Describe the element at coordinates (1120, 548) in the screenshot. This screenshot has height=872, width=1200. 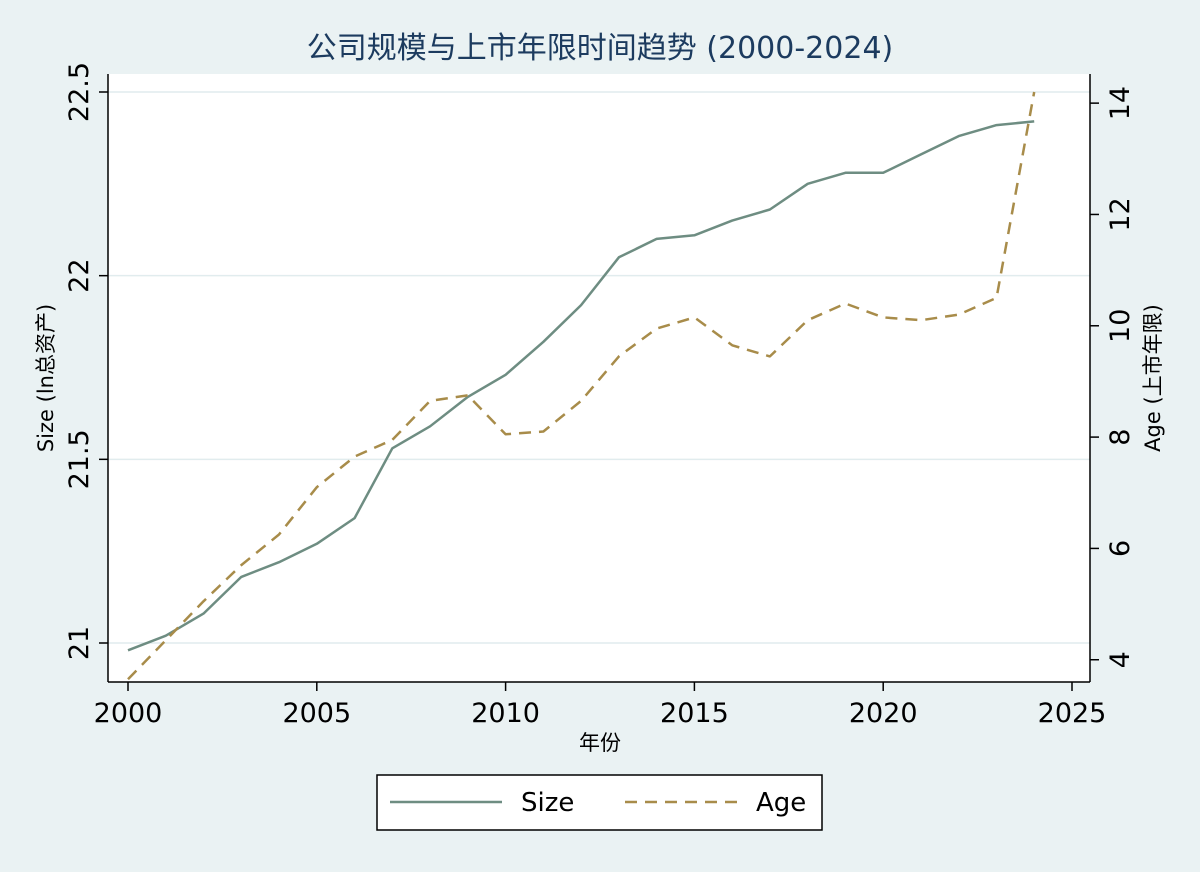
I see `right-tick-label: 6` at that location.